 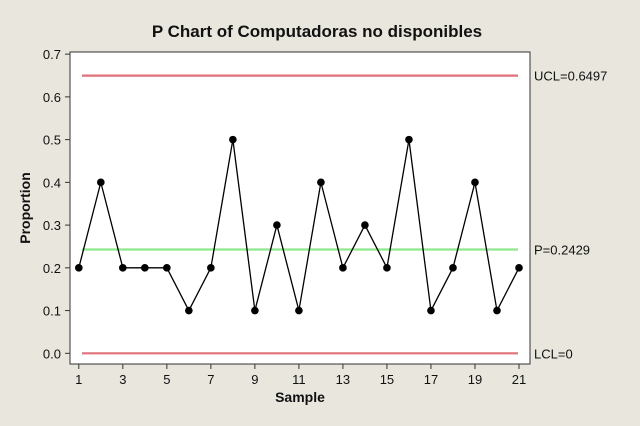 What do you see at coordinates (254, 379) in the screenshot?
I see `x-tick-label: 9` at bounding box center [254, 379].